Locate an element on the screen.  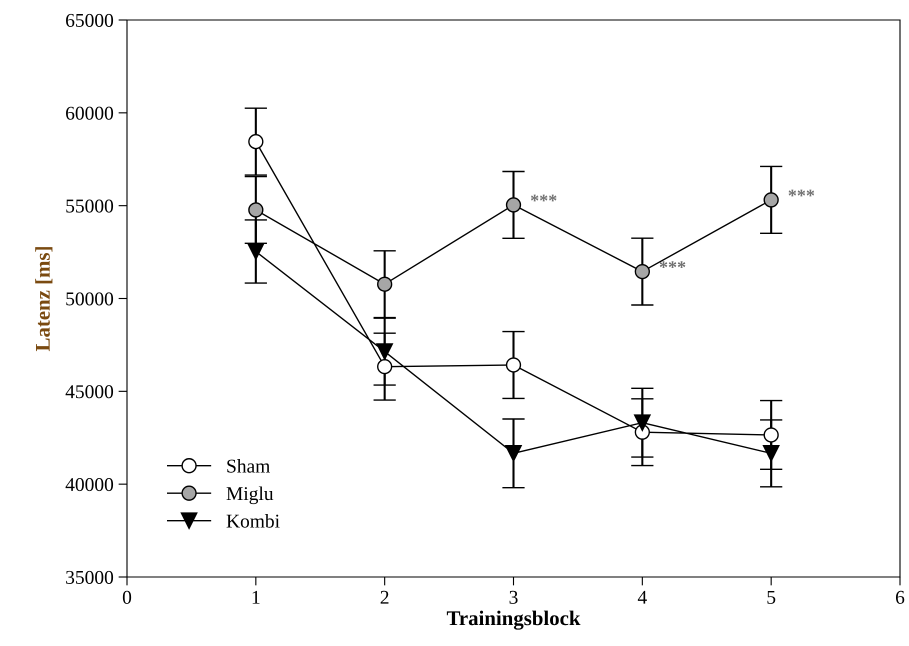
y-tick-label: 55000 is located at coordinates (90, 206).